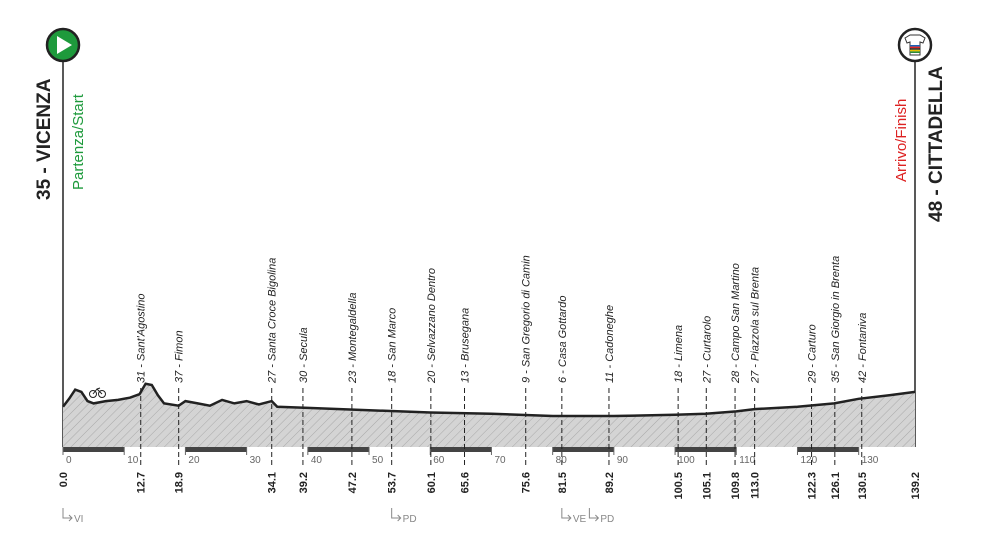 Image resolution: width=983 pixels, height=551 pixels. Describe the element at coordinates (273, 321) in the screenshot. I see `waypoint-name: 27 - Santa Croce Bigolina` at that location.